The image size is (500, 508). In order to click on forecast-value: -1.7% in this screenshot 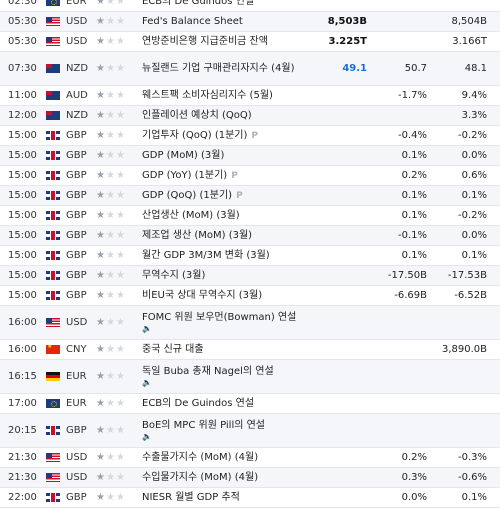, I will do `click(412, 95)`.